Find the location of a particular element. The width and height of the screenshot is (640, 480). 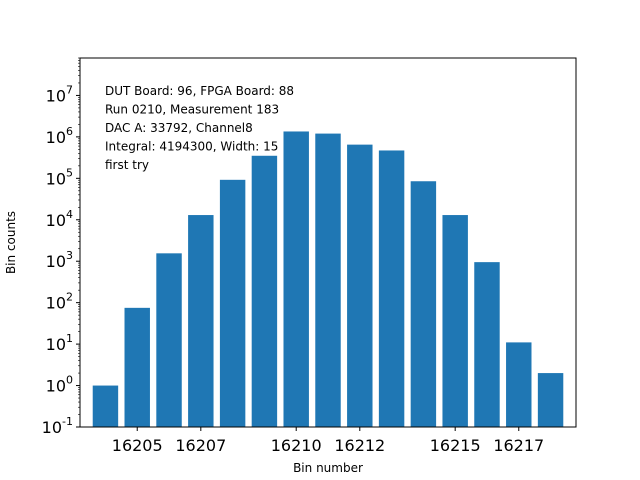

x-tick-label: 16207 is located at coordinates (200, 445).